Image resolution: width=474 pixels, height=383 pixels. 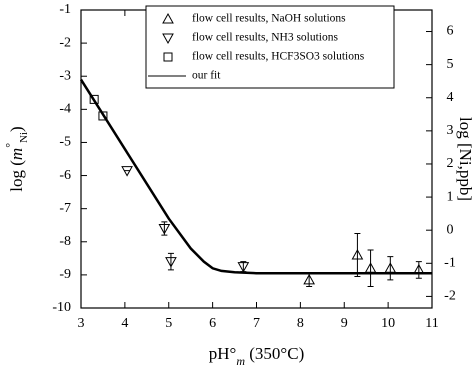 I want to click on y2-tick-label: 6, so click(x=450, y=31).